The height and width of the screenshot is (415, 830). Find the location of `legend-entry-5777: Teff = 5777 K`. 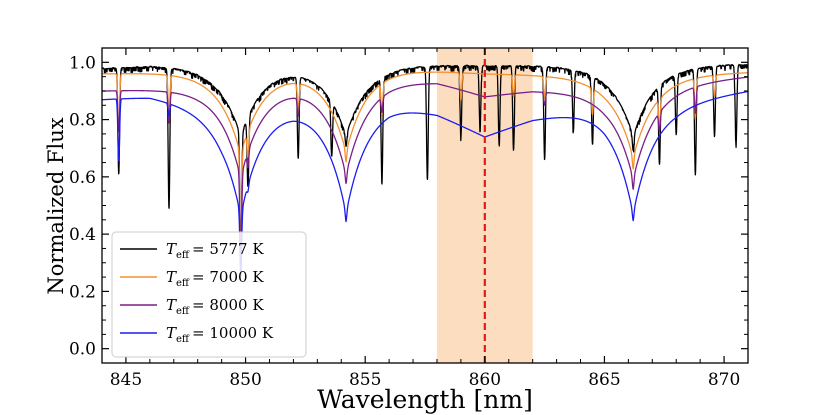

legend-entry-5777: Teff = 5777 K is located at coordinates (192, 250).